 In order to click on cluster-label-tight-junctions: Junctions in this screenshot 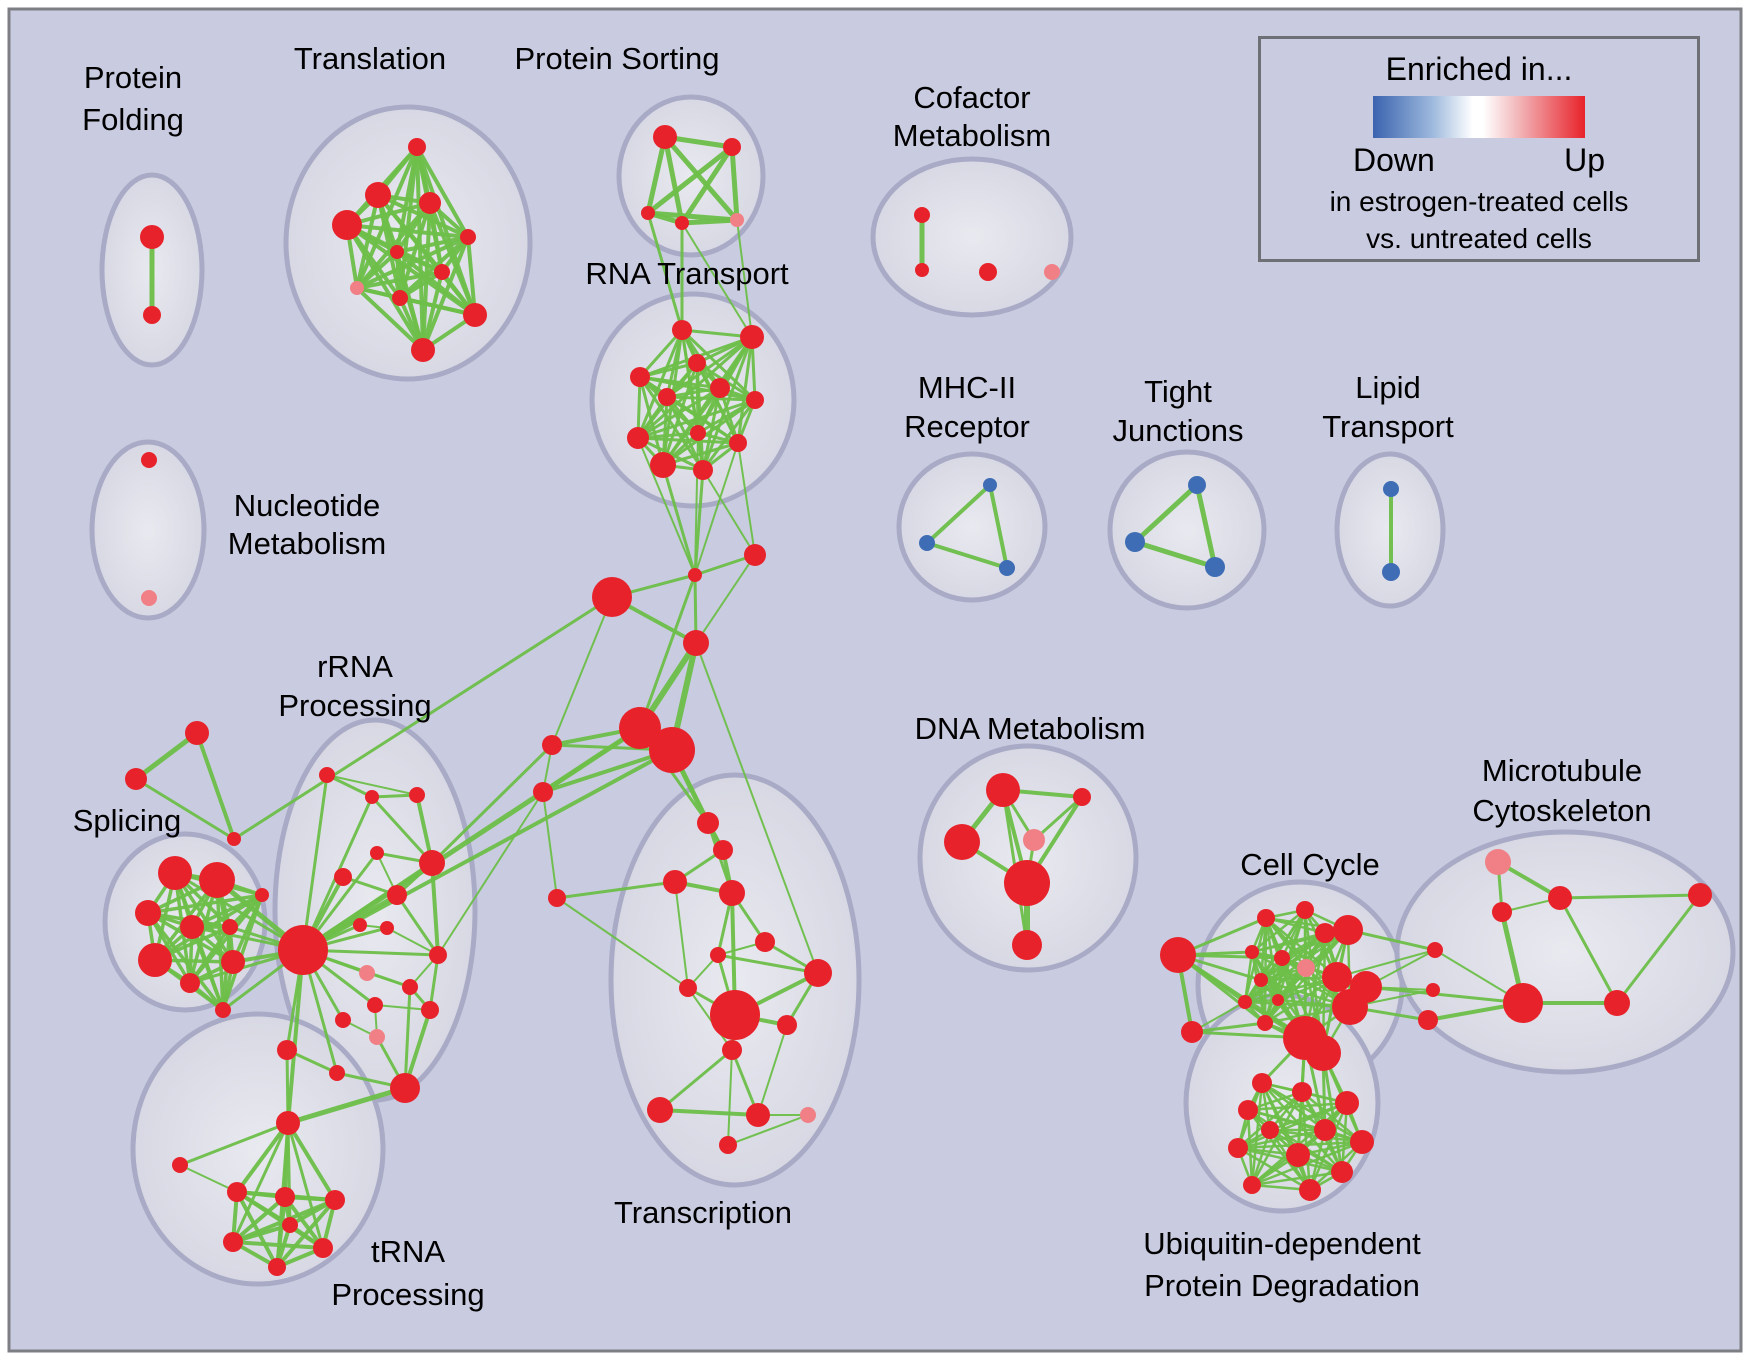, I will do `click(1178, 430)`.